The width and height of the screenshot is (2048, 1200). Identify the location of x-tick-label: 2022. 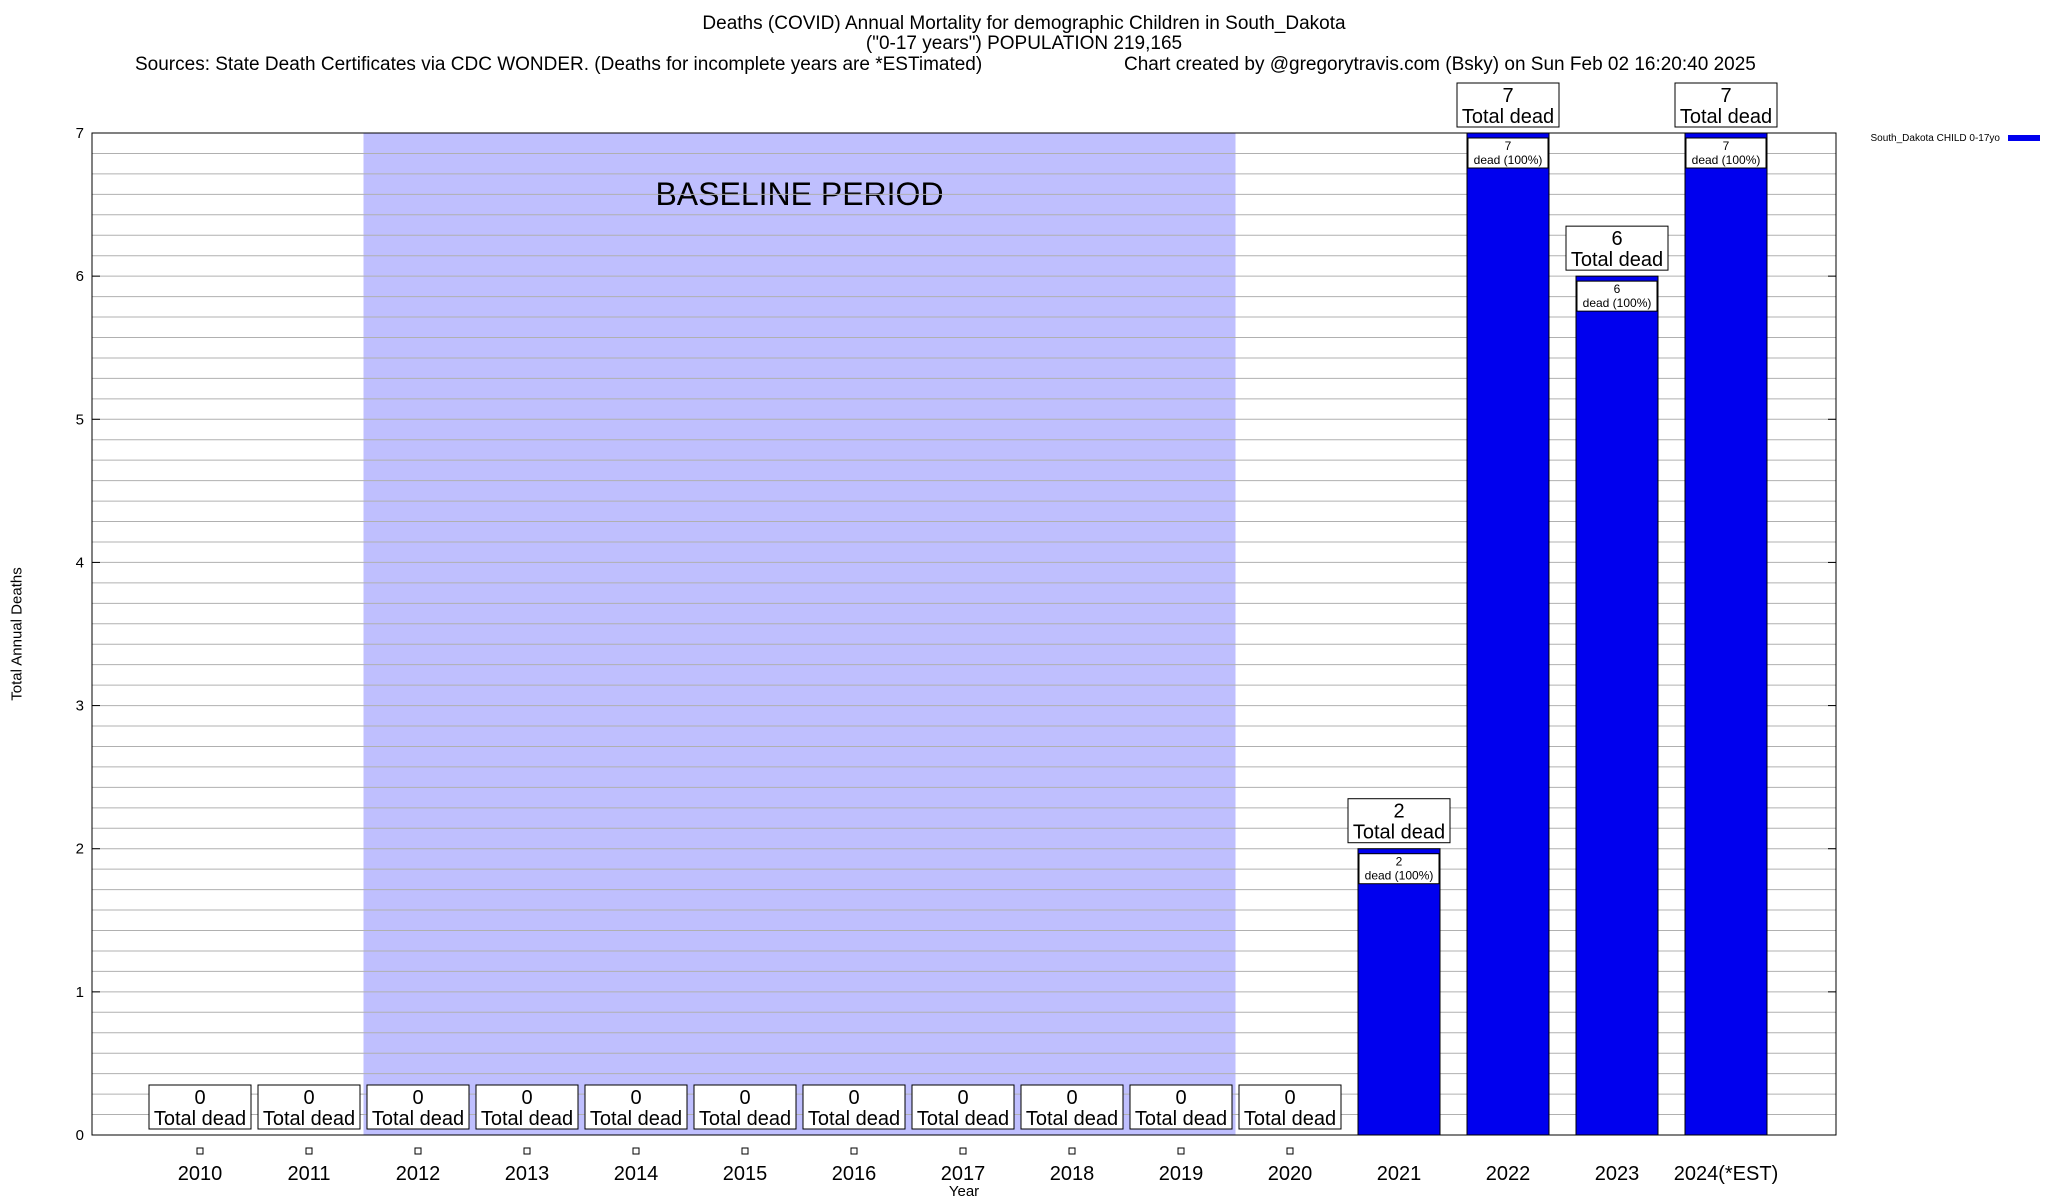
(1508, 1174).